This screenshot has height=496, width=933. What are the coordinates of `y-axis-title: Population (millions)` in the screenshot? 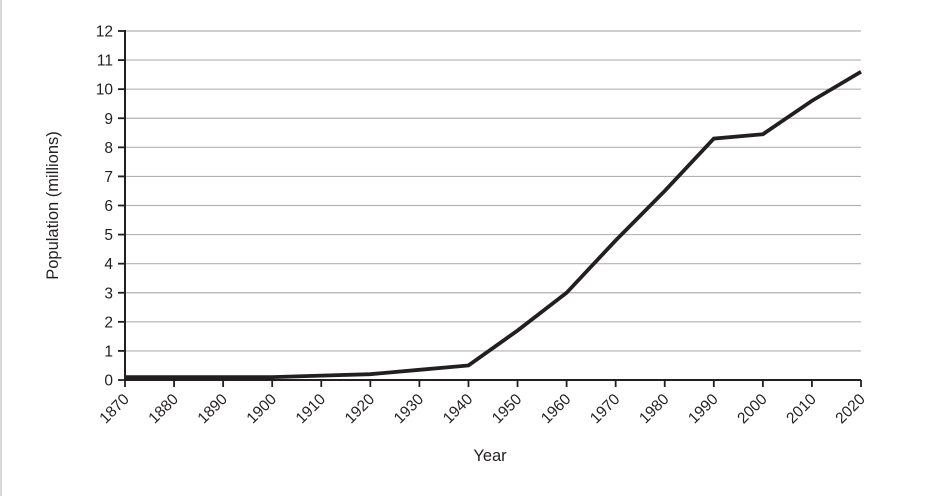 It's located at (53, 205).